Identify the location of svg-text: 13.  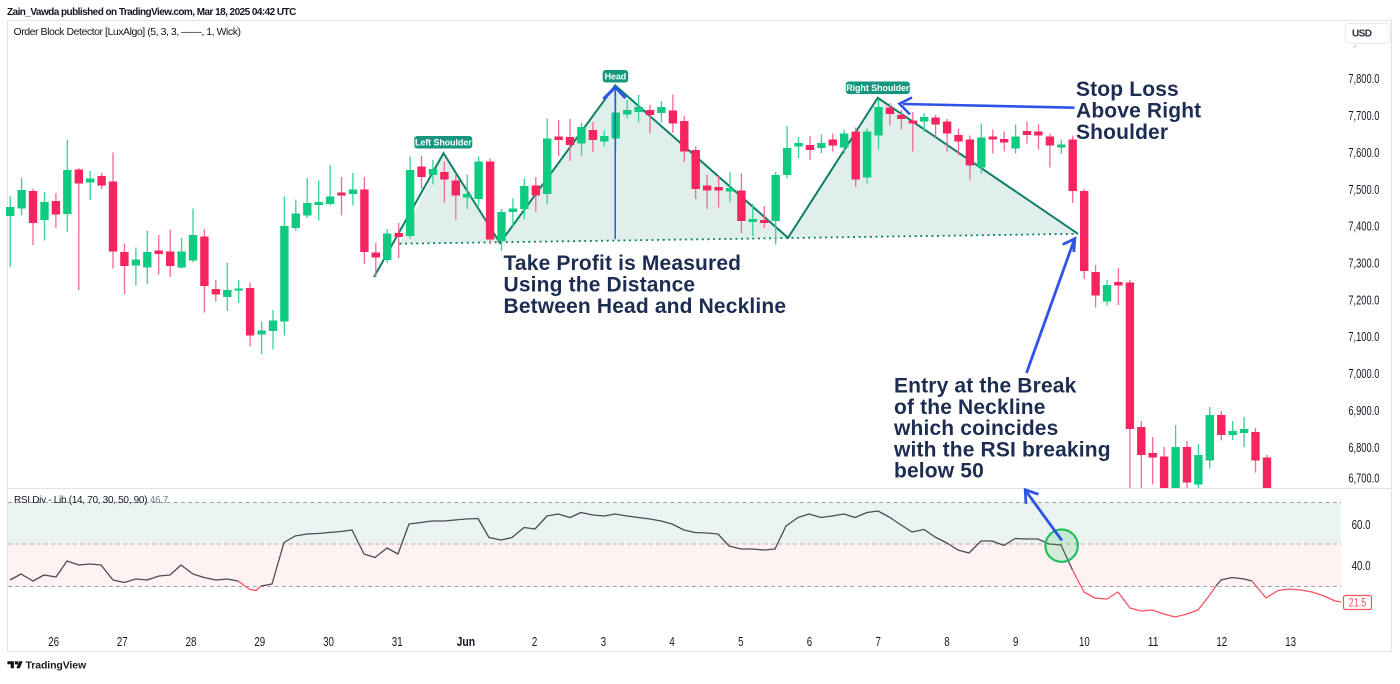
(1290, 641).